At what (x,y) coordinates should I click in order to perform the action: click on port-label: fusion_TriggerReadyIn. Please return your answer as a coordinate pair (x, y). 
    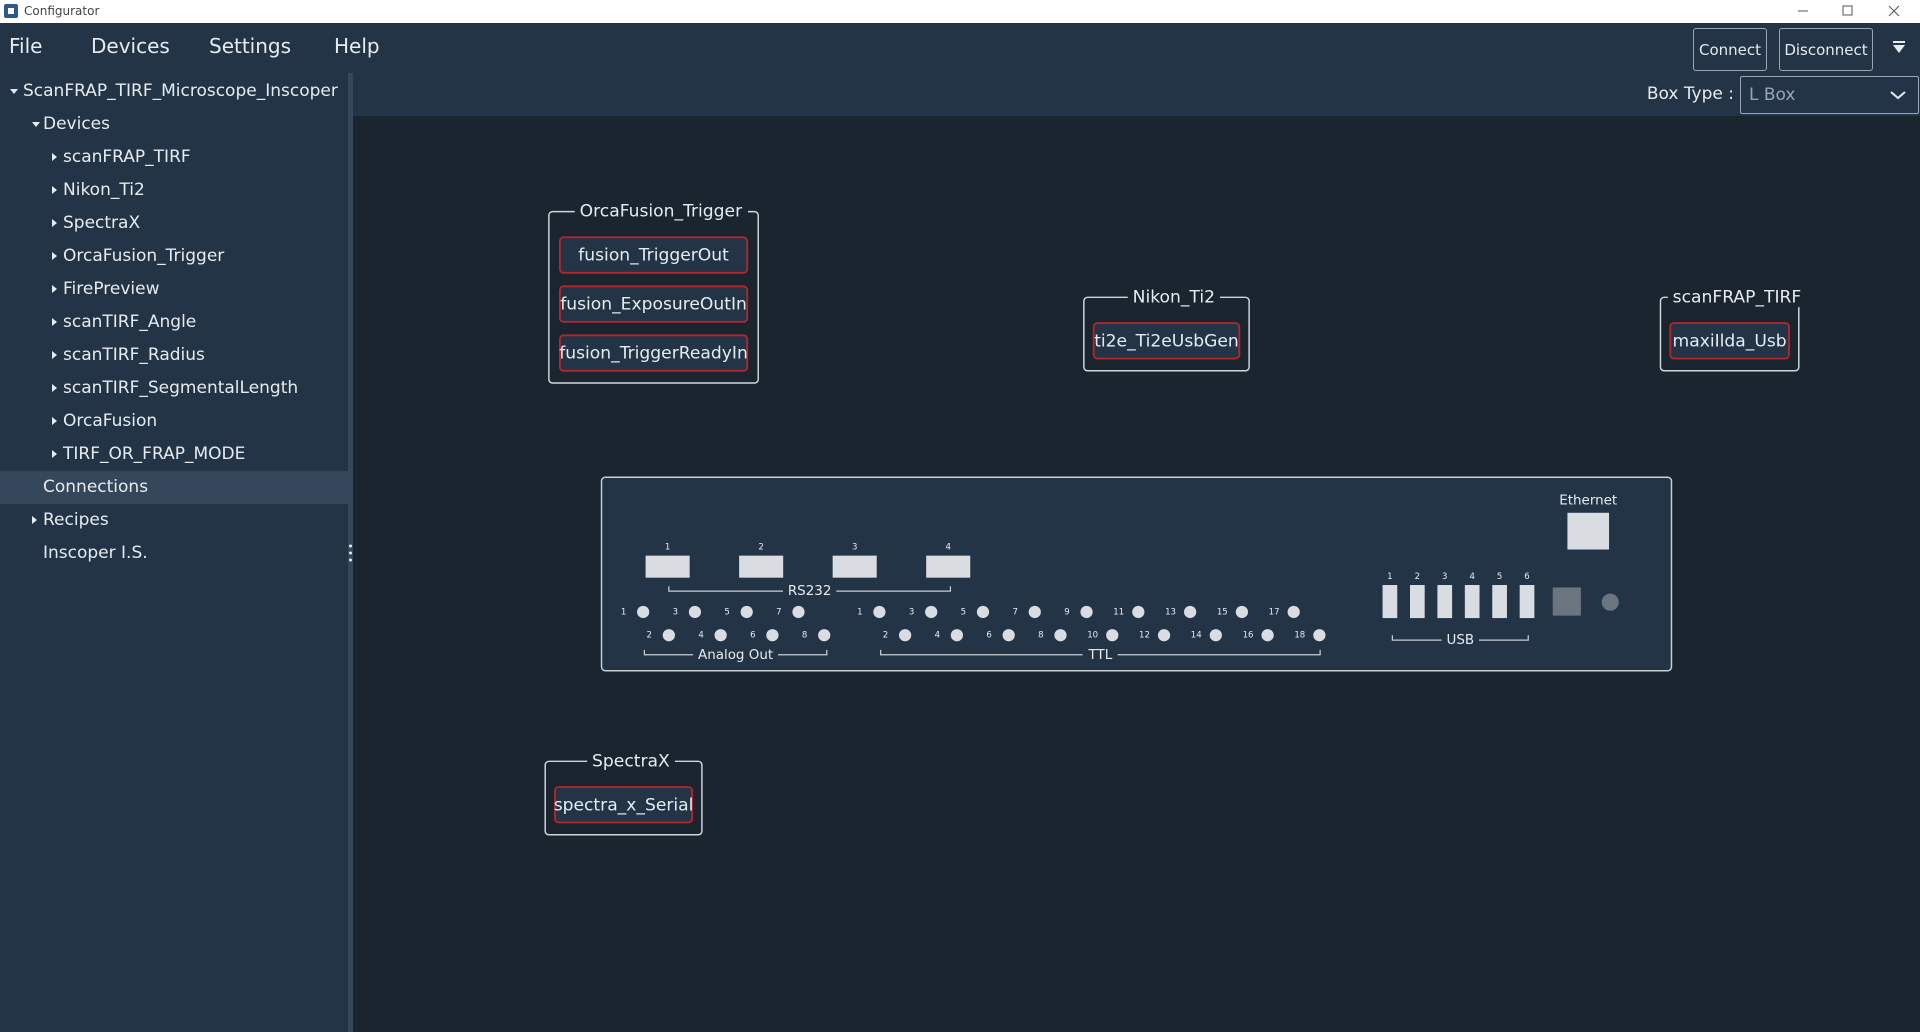
    Looking at the image, I should click on (653, 354).